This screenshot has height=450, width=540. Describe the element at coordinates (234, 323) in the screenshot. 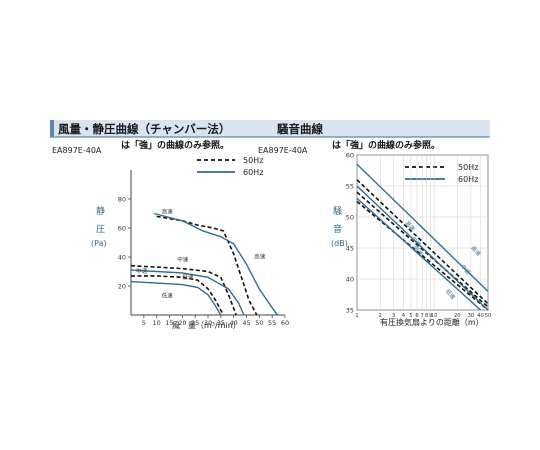

I see `left-x-tick-label: 40` at that location.